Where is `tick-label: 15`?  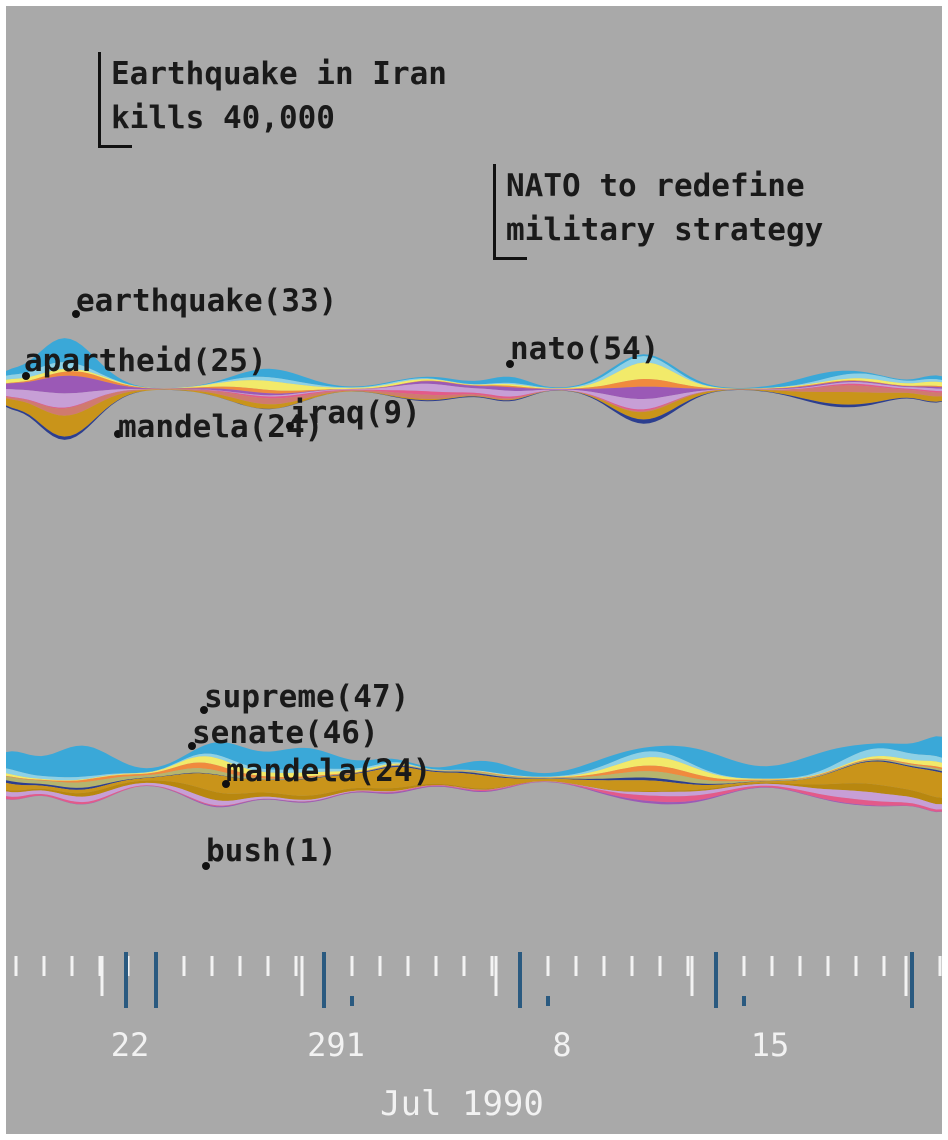
tick-label: 15 is located at coordinates (770, 1045).